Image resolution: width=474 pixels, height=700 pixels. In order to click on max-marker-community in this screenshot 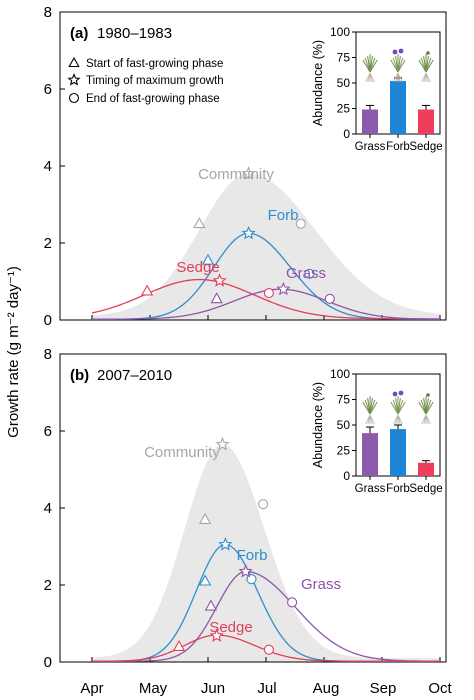, I will do `click(248, 173)`.